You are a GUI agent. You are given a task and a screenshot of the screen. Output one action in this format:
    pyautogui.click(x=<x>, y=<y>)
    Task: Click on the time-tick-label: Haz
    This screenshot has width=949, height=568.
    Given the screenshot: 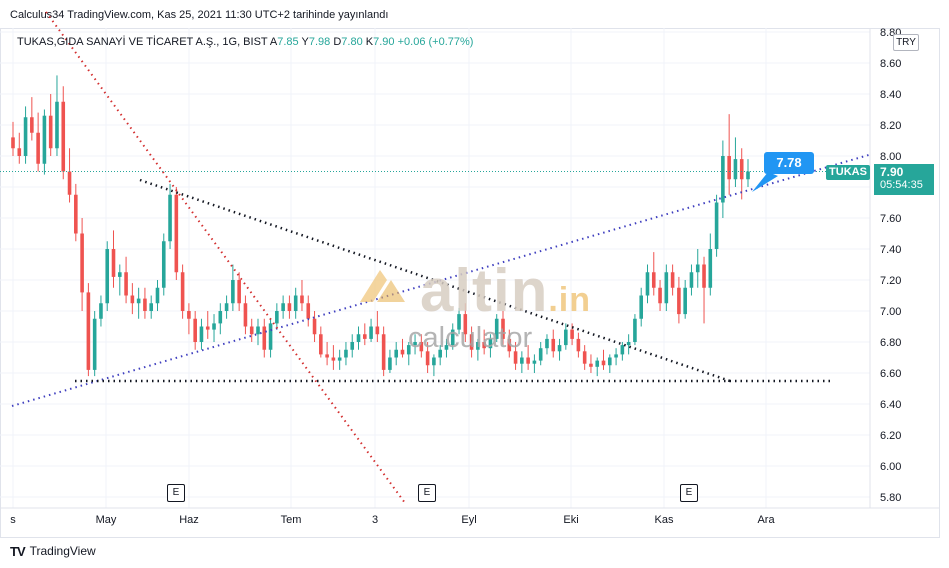 What is the action you would take?
    pyautogui.click(x=189, y=520)
    